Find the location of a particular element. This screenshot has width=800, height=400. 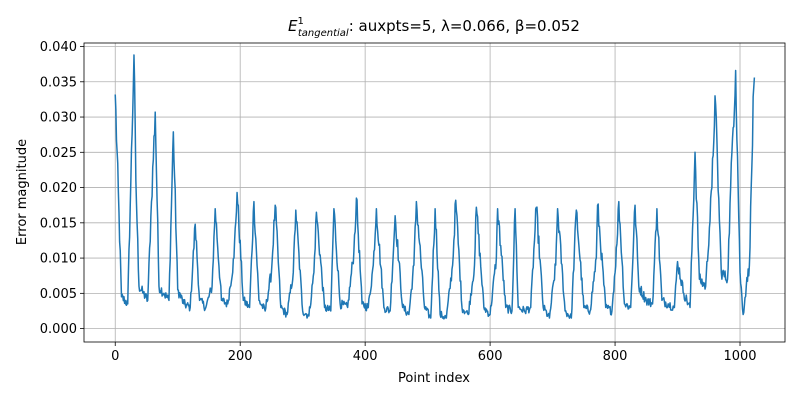

y-tick-label: 0.000 is located at coordinates (58, 329).